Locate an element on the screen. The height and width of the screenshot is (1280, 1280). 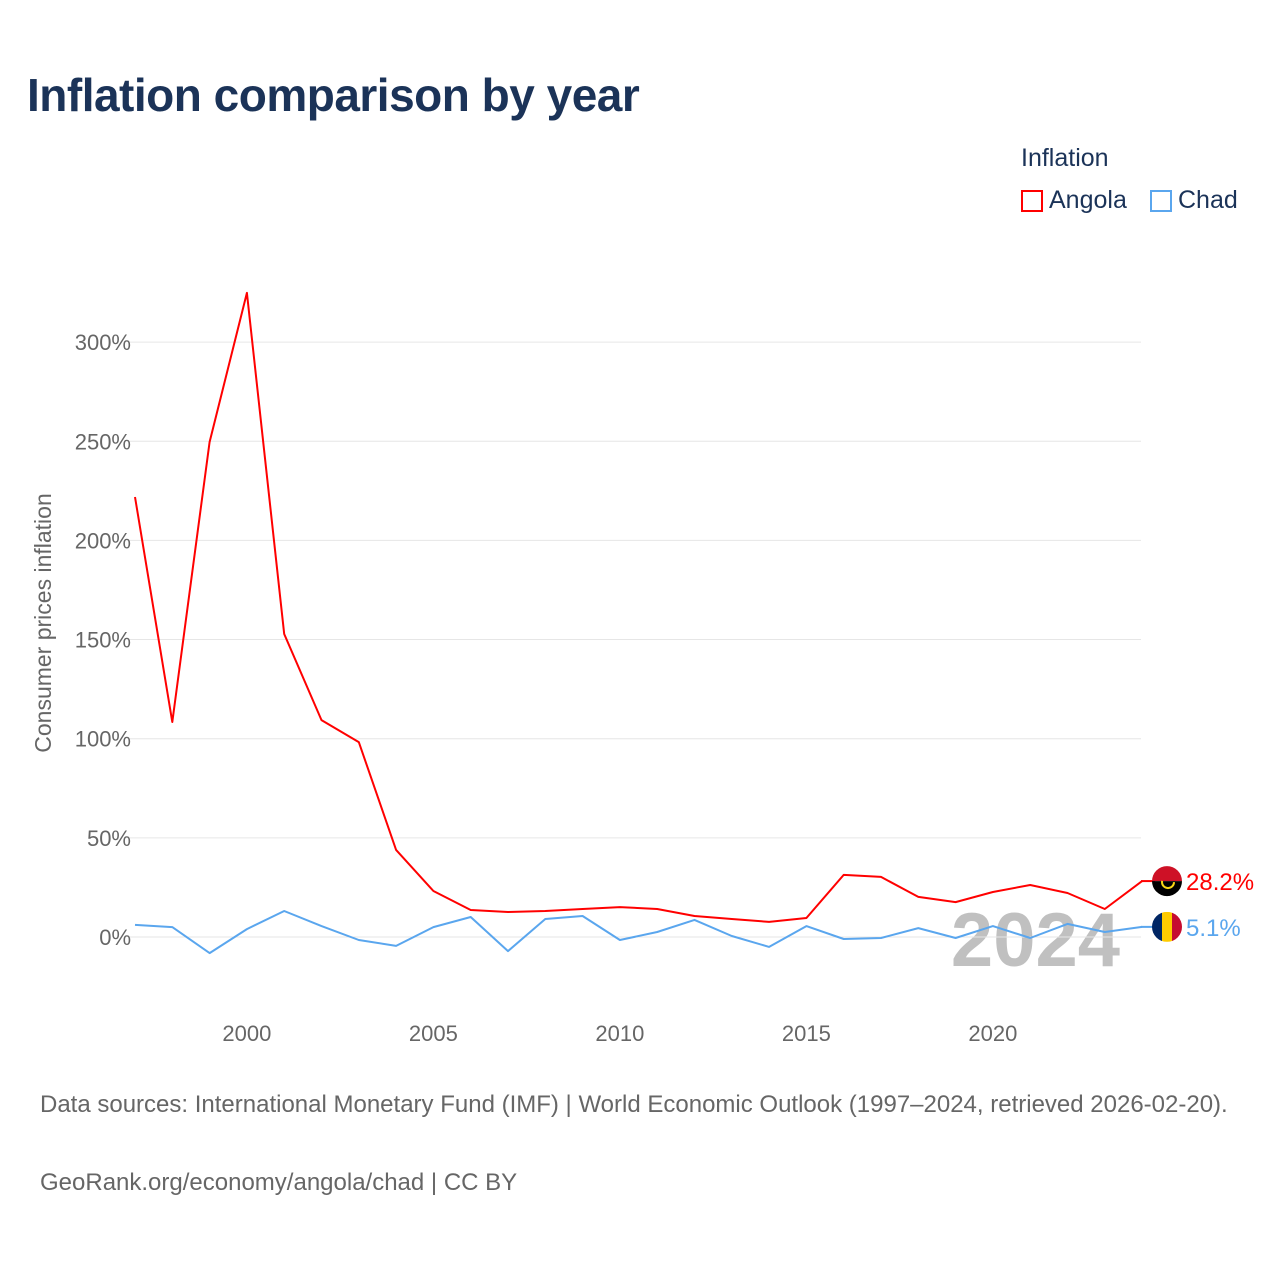
x-tick-label: 2015 is located at coordinates (806, 1033).